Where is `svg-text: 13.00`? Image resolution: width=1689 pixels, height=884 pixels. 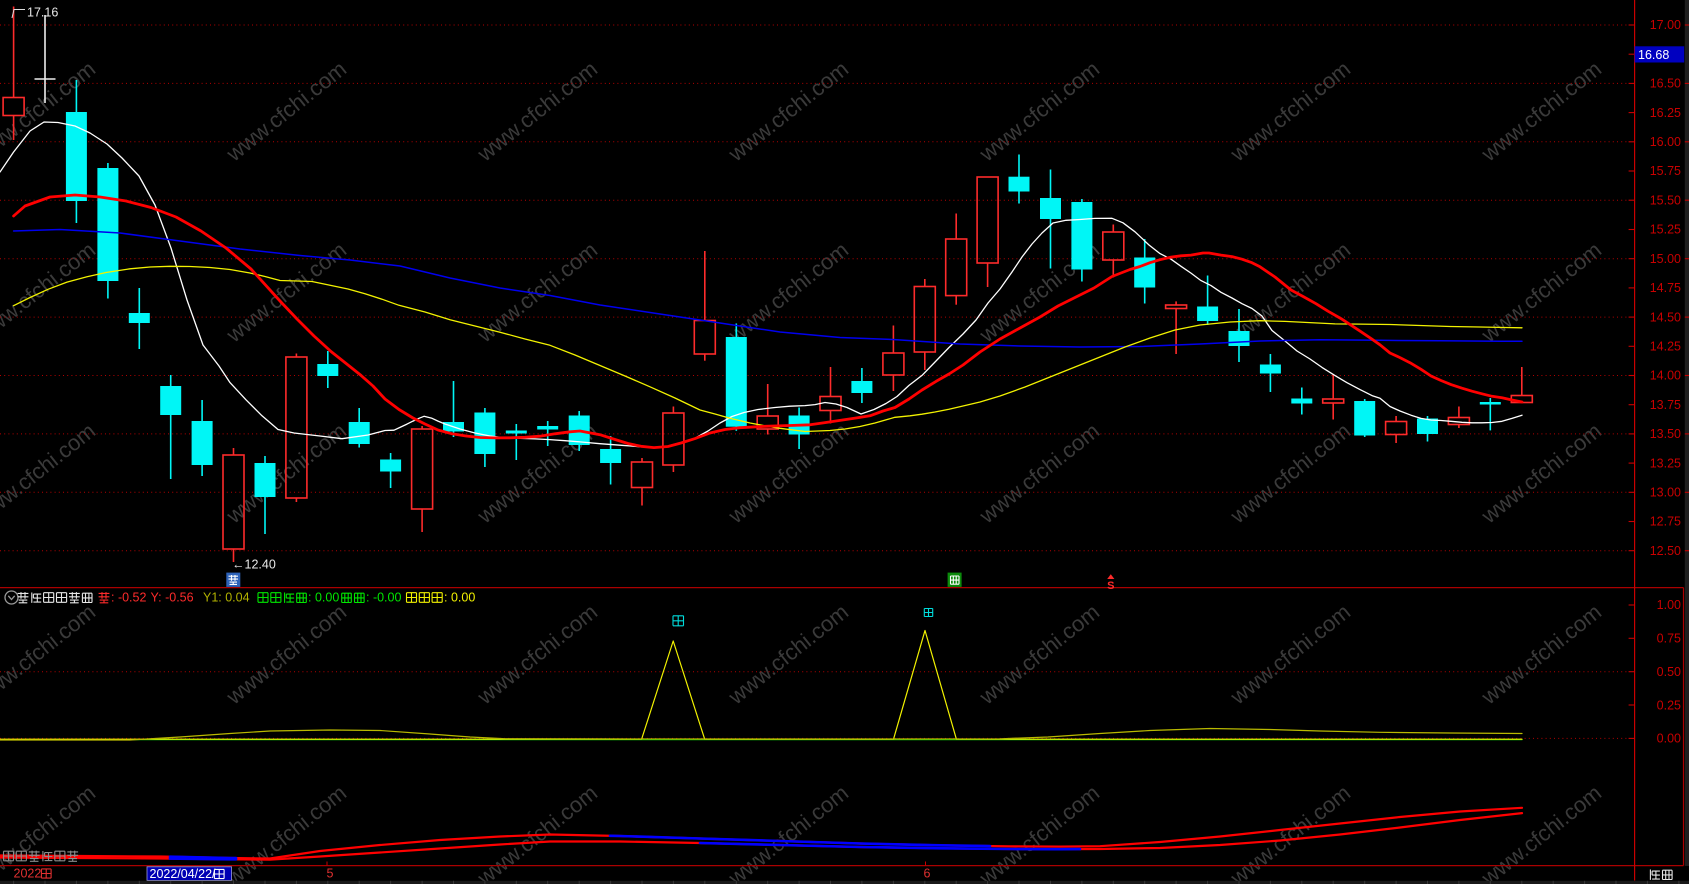 svg-text: 13.00 is located at coordinates (1665, 493).